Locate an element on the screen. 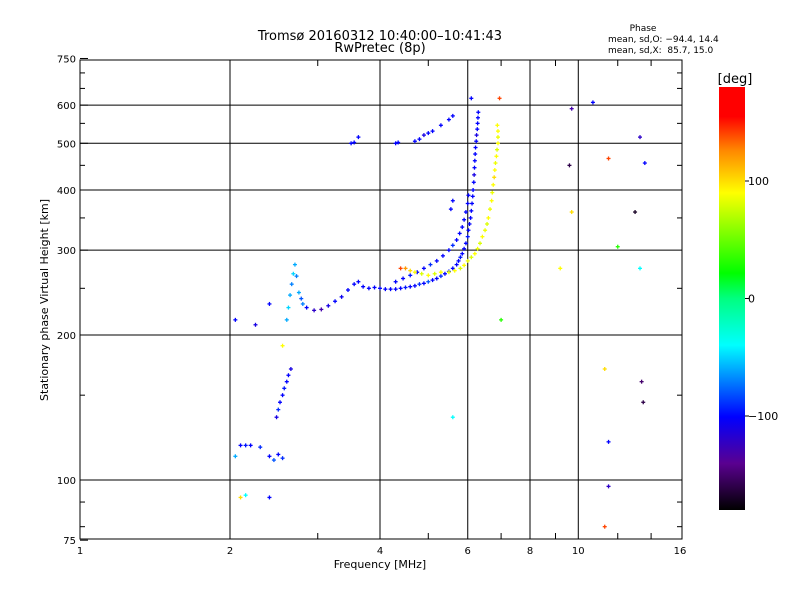  colorbar-ticks: 100 0 −100 is located at coordinates (761, 299).